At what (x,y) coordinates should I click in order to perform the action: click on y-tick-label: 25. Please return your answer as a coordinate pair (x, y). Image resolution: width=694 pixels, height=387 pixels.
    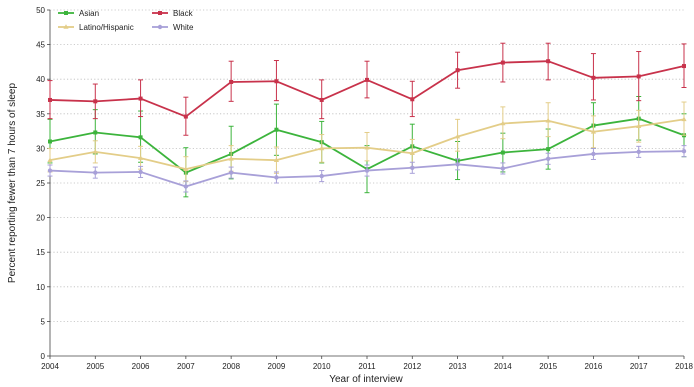
    Looking at the image, I should click on (40, 183).